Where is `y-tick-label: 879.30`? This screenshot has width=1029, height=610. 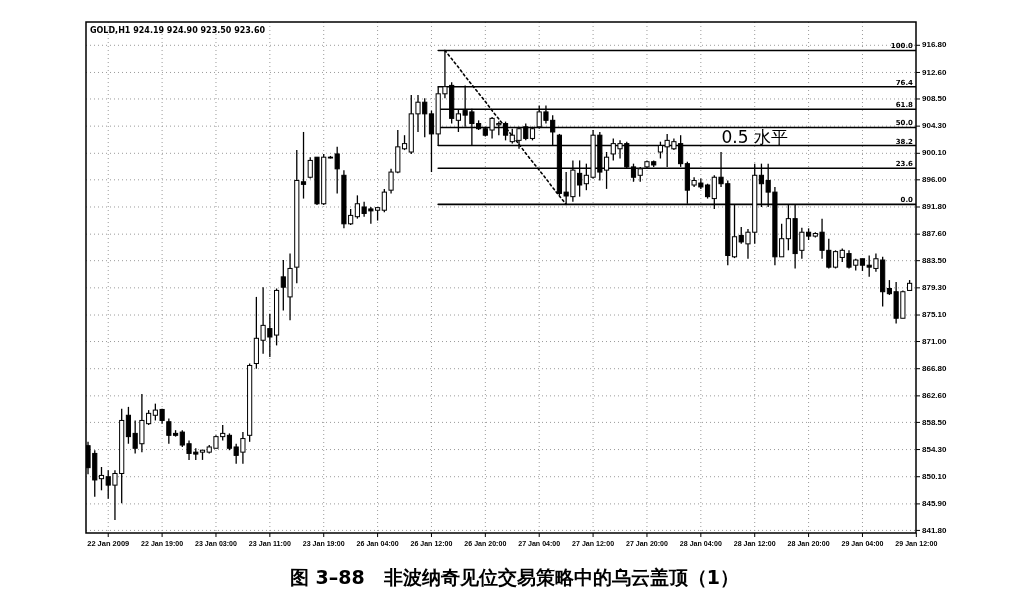 y-tick-label: 879.30 is located at coordinates (935, 287).